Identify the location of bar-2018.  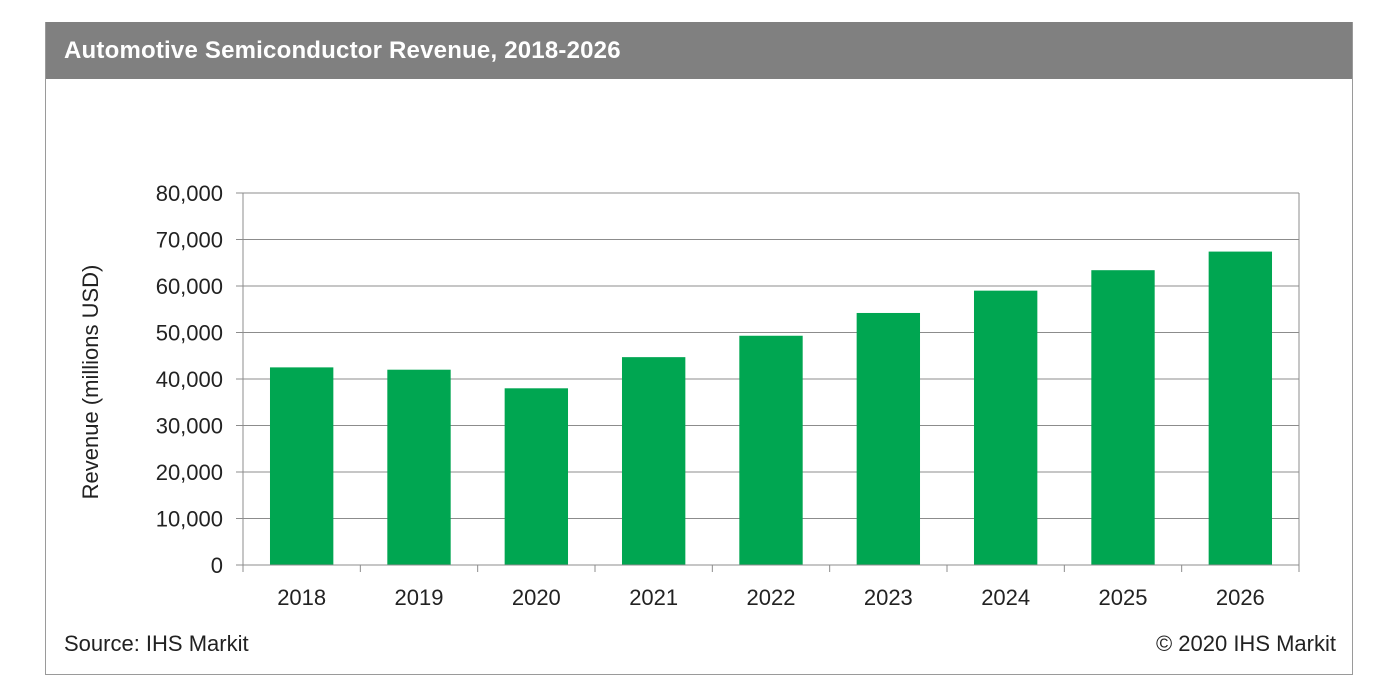
(301, 466).